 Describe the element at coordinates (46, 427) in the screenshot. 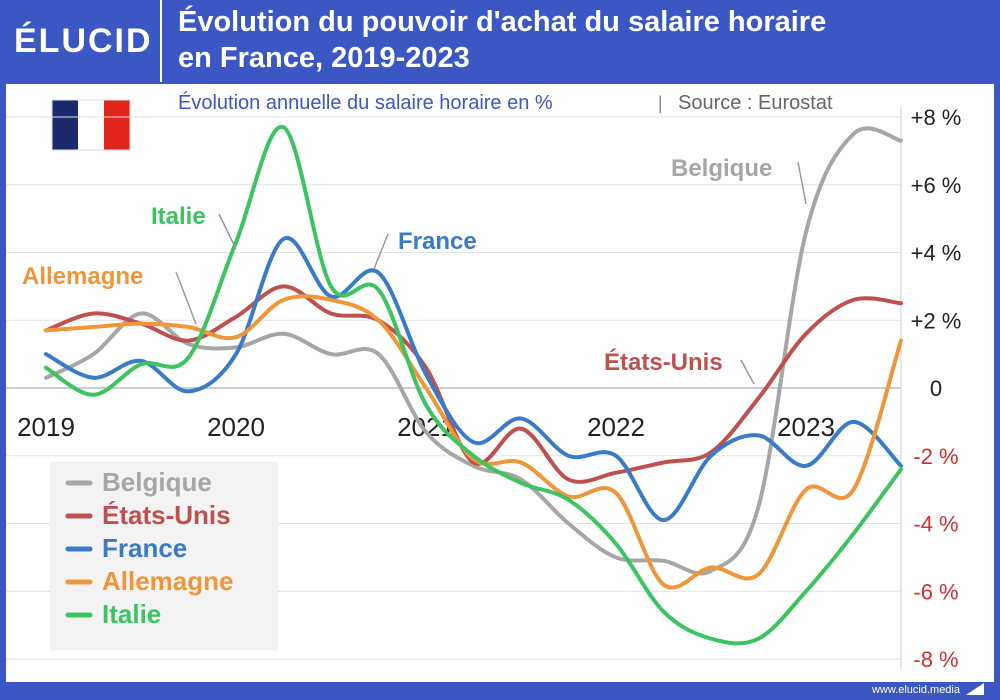

I see `x-tick-label: 2019` at that location.